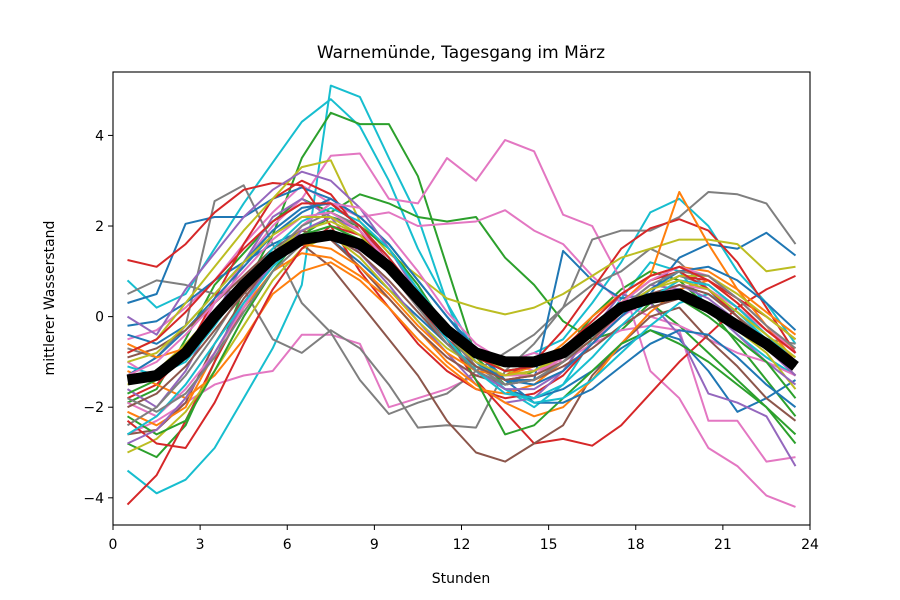 The image size is (900, 600). I want to click on x-tick-label: 6, so click(287, 545).